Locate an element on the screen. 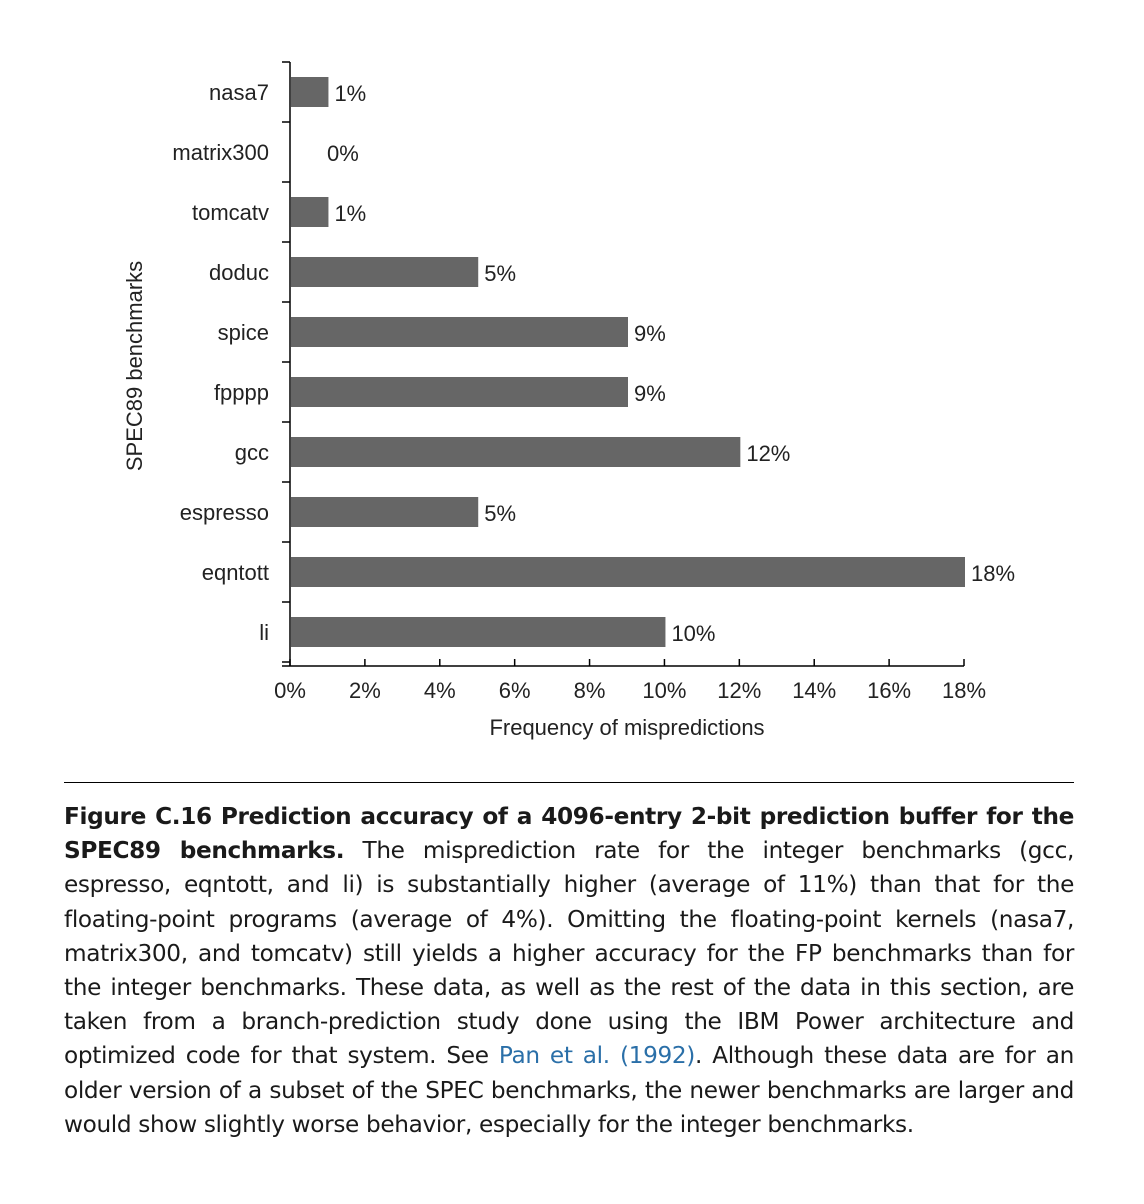  citation-link: Pan et al. (1992) is located at coordinates (597, 1056).